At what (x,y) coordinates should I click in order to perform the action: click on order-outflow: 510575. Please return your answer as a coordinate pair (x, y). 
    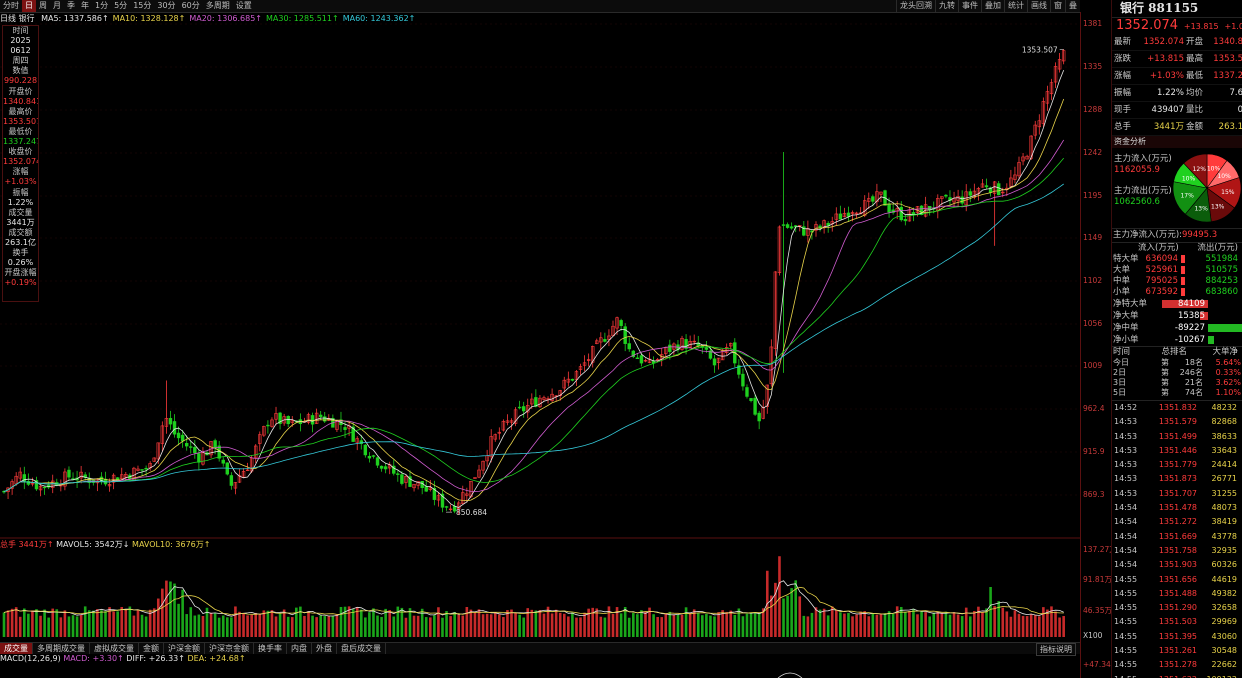
    Looking at the image, I should click on (1221, 270).